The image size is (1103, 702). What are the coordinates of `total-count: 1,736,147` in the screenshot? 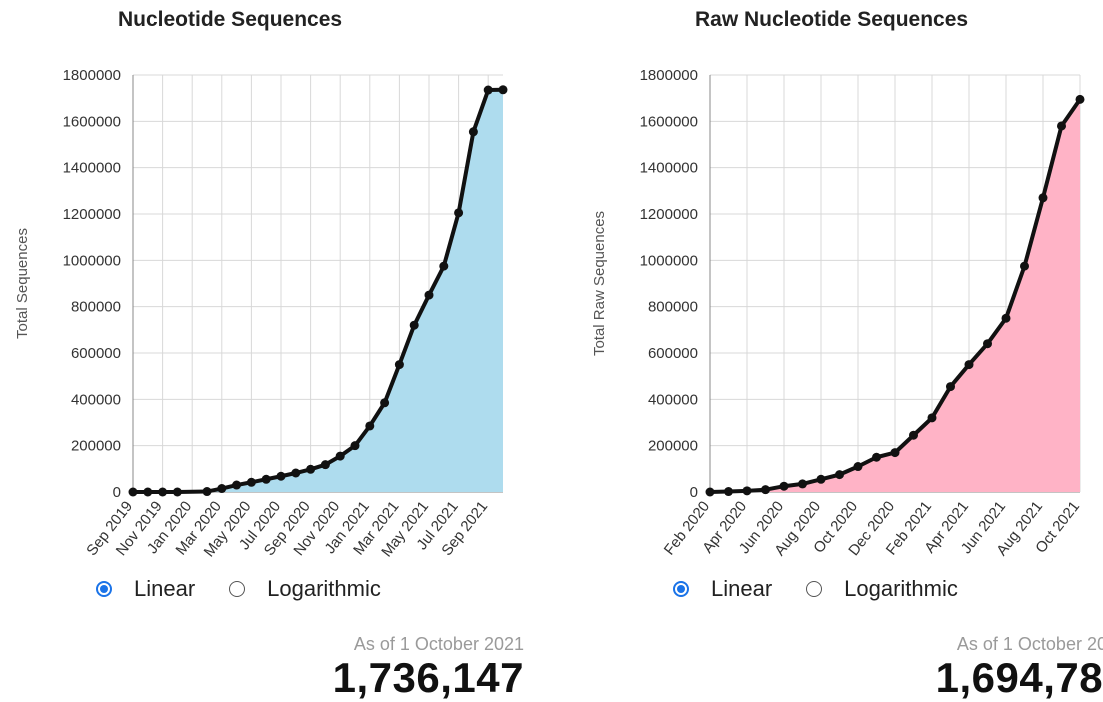 It's located at (428, 677).